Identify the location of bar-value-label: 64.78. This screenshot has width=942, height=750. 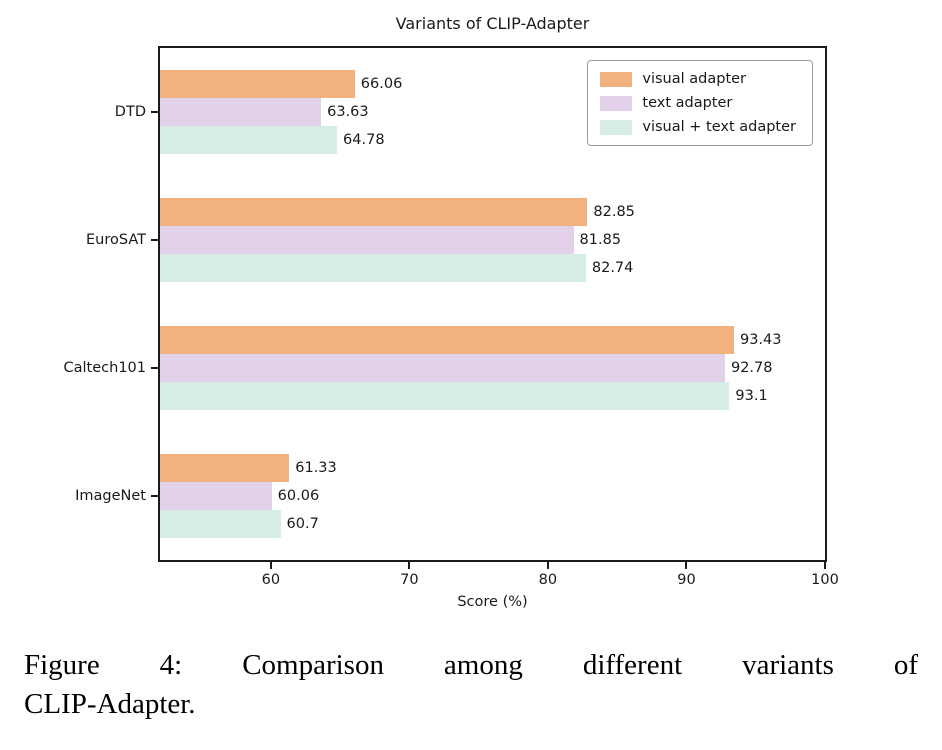
(364, 140).